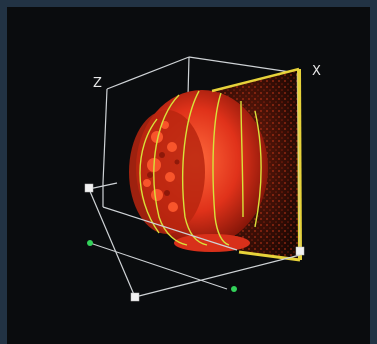 The image size is (377, 344). I want to click on volume-bottom-ridge, so click(212, 243).